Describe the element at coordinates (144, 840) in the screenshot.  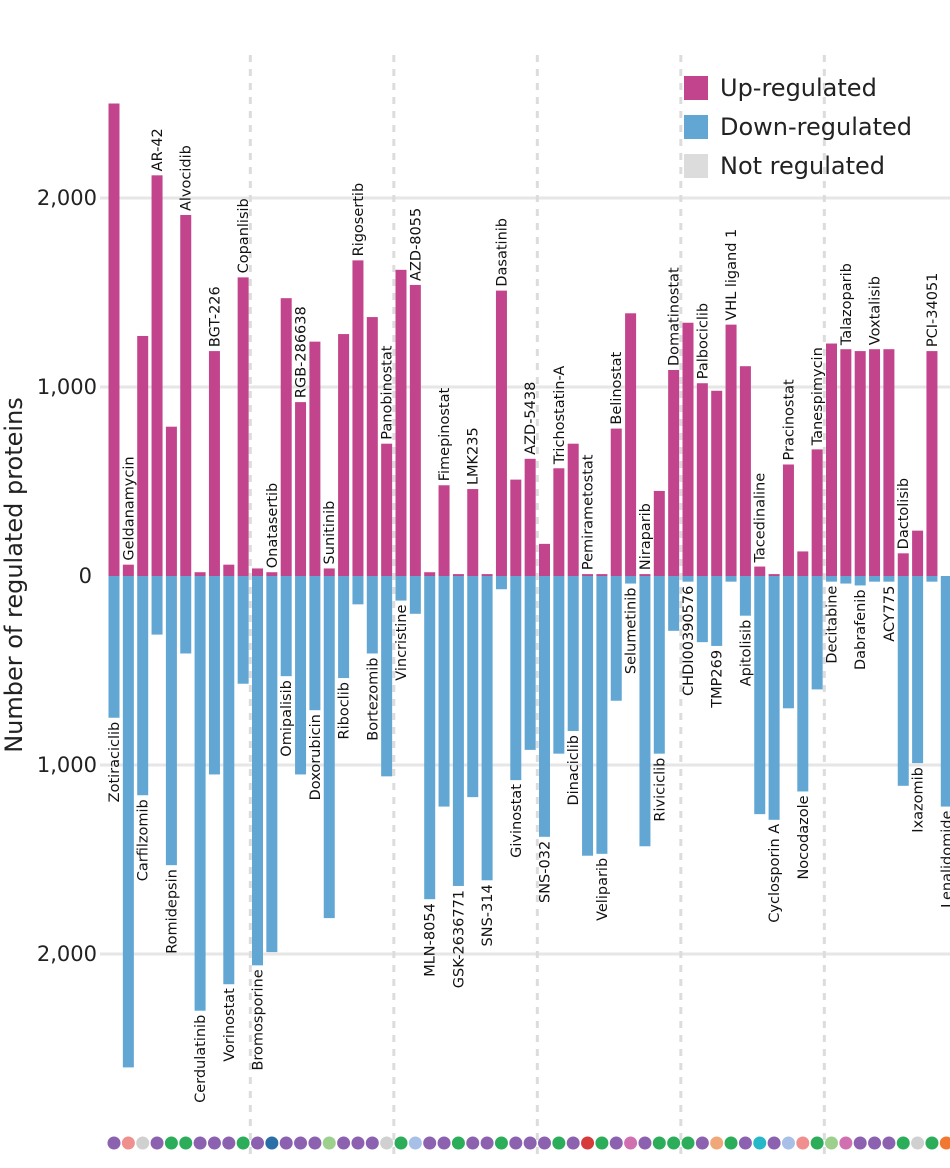
I see `drug-label-carfilzomib: Carfilzomib` at that location.